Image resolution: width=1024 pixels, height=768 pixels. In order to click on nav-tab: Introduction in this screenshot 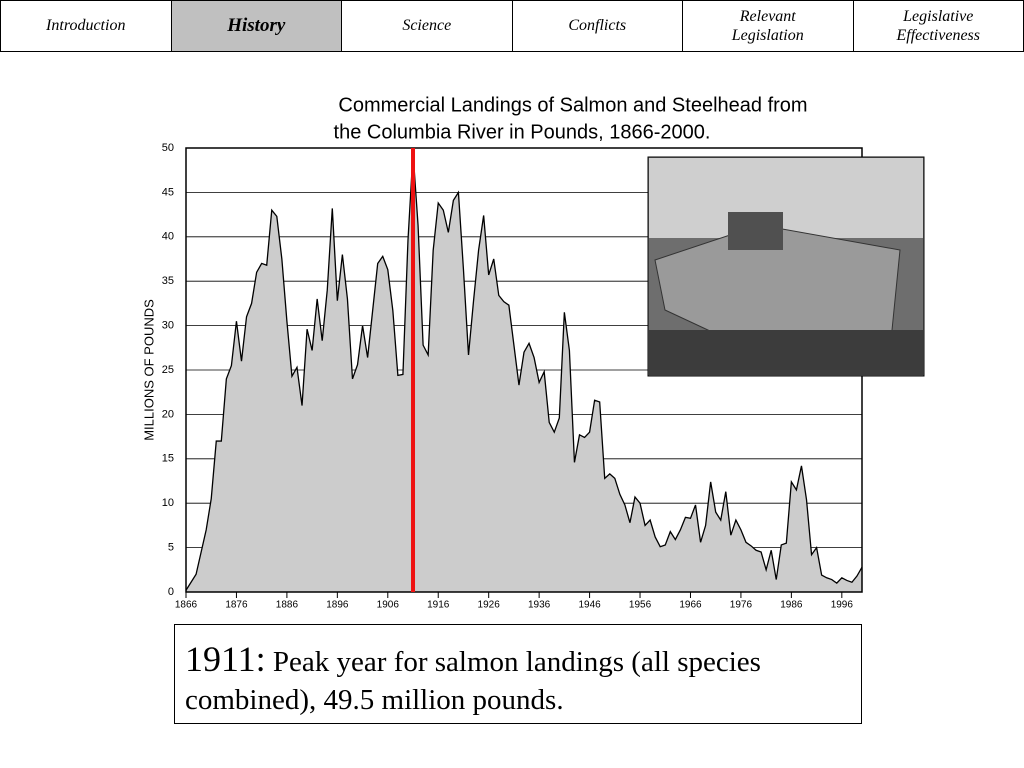, I will do `click(86, 26)`.